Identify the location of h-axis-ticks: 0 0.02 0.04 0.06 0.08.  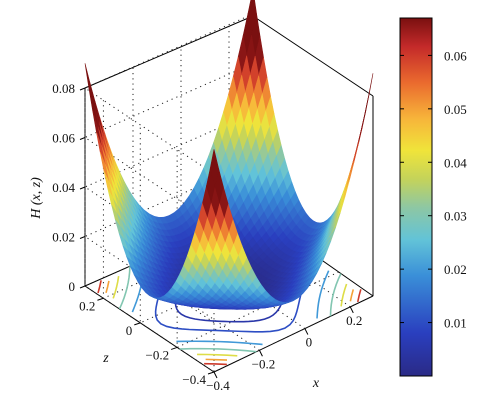
(69, 187).